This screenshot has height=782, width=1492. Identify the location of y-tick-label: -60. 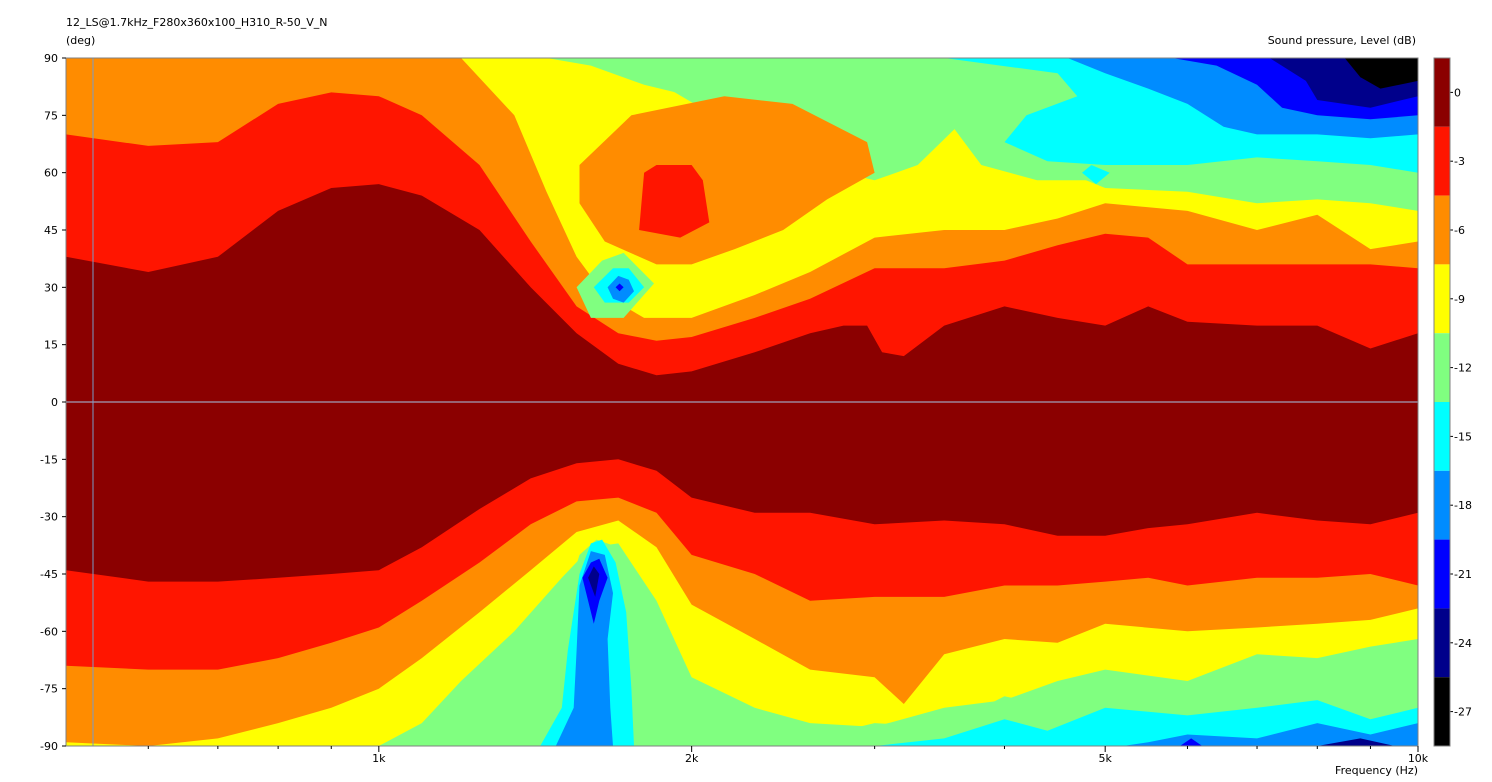
(49, 631).